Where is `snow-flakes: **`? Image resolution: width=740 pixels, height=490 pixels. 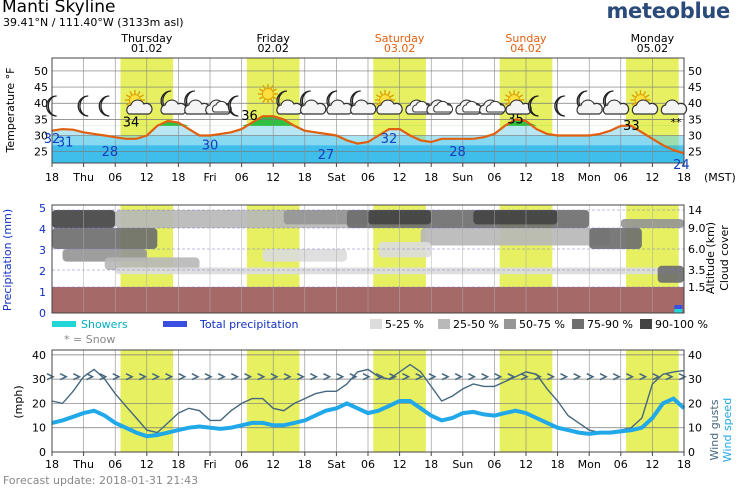
snow-flakes: ** is located at coordinates (676, 122).